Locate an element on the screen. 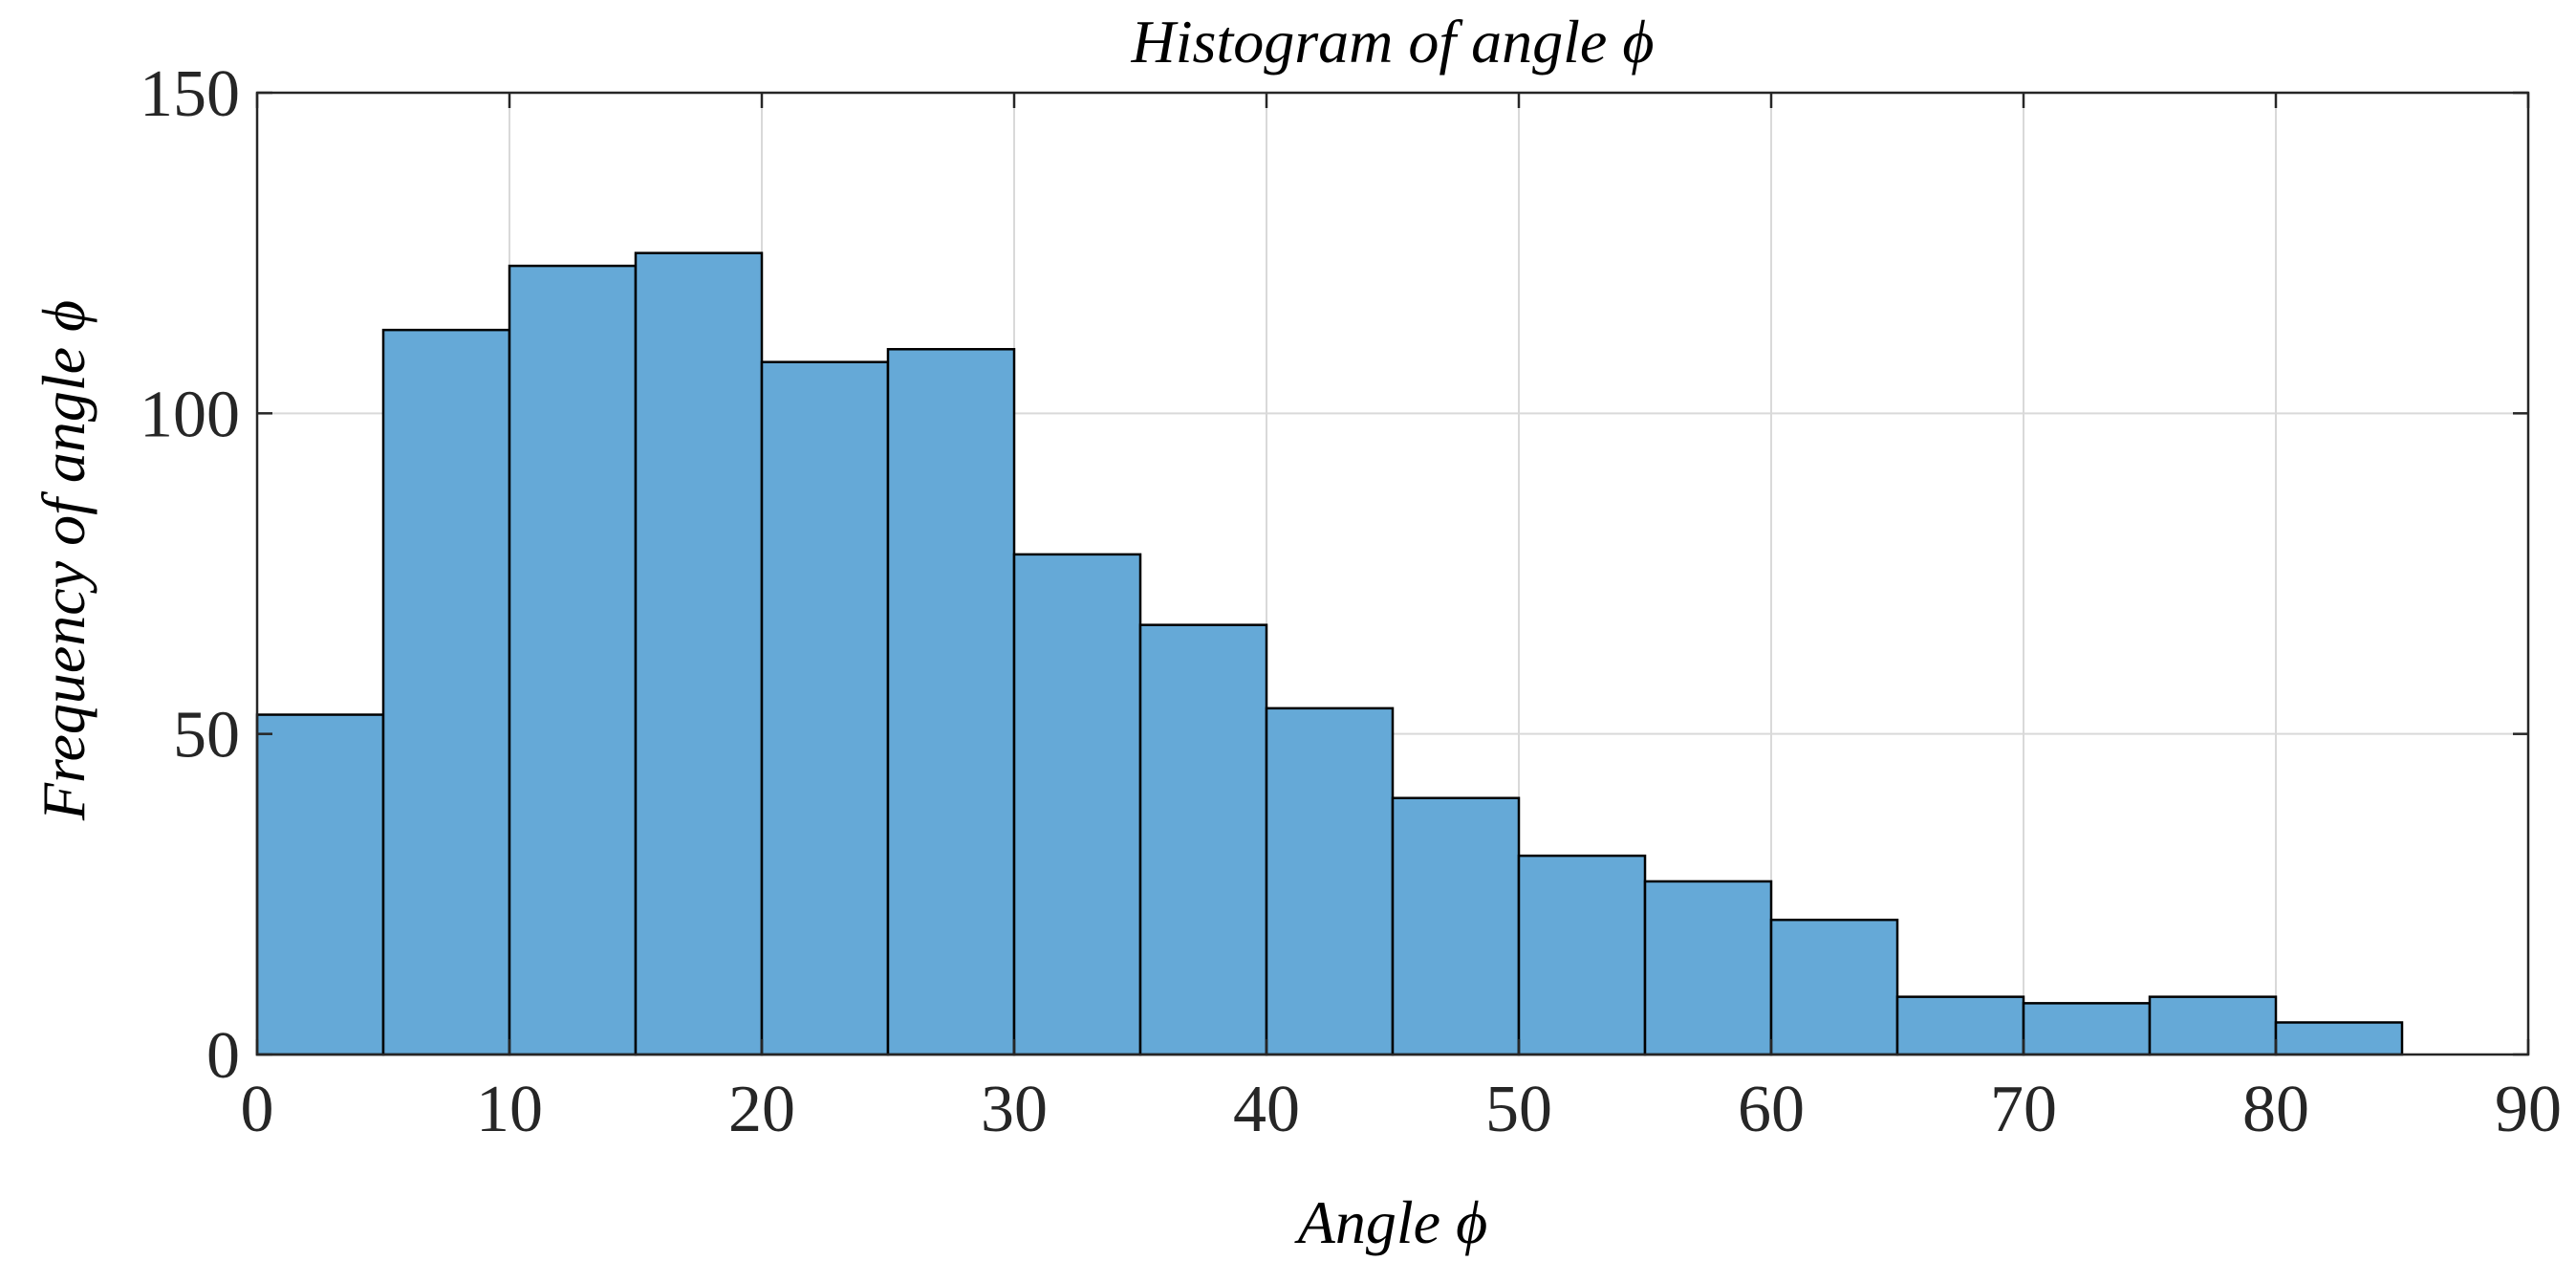  x-tick-label: 80 is located at coordinates (2275, 1109).